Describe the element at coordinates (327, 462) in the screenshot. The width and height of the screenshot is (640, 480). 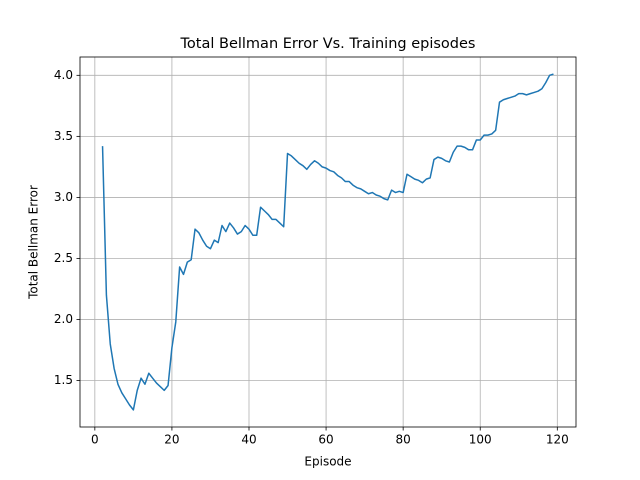
I see `x-axis-label: Episode` at that location.